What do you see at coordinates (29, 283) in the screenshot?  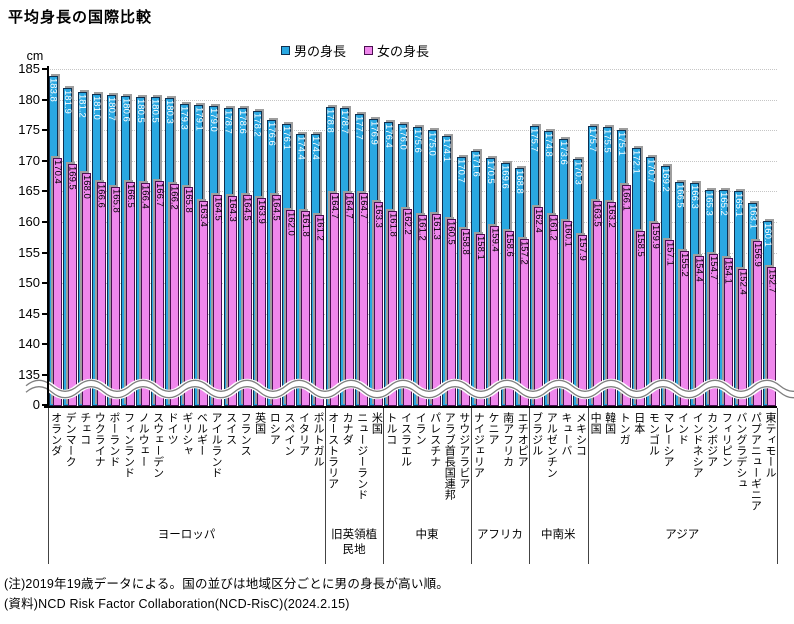 I see `y-tick-label: 150` at bounding box center [29, 283].